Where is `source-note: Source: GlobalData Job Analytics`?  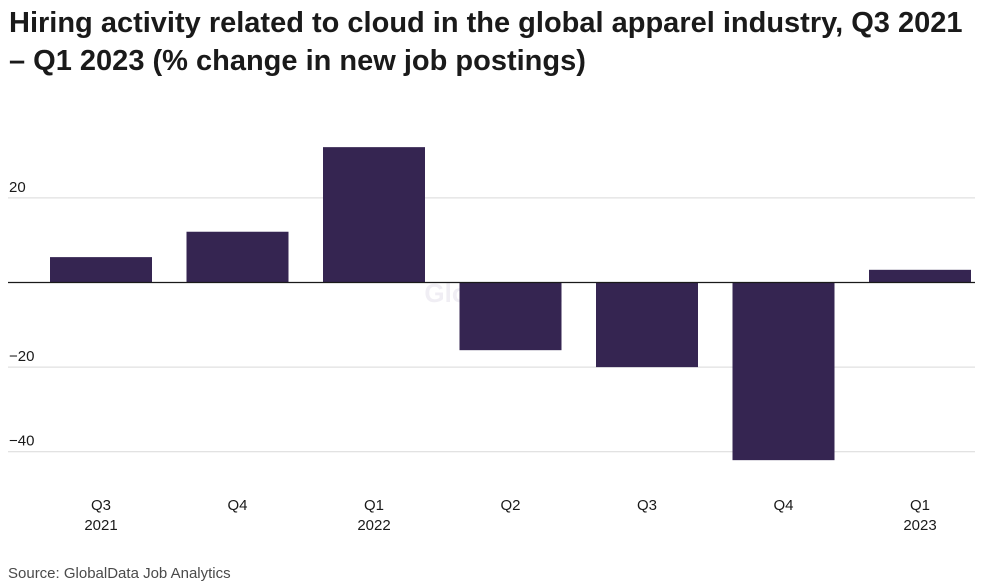 source-note: Source: GlobalData Job Analytics is located at coordinates (119, 573).